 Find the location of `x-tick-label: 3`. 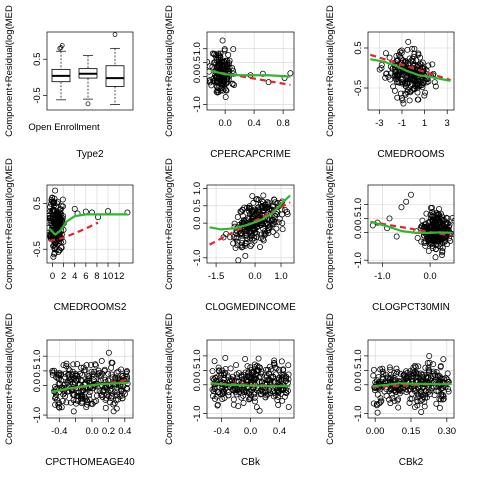

x-tick-label: 3 is located at coordinates (447, 123).